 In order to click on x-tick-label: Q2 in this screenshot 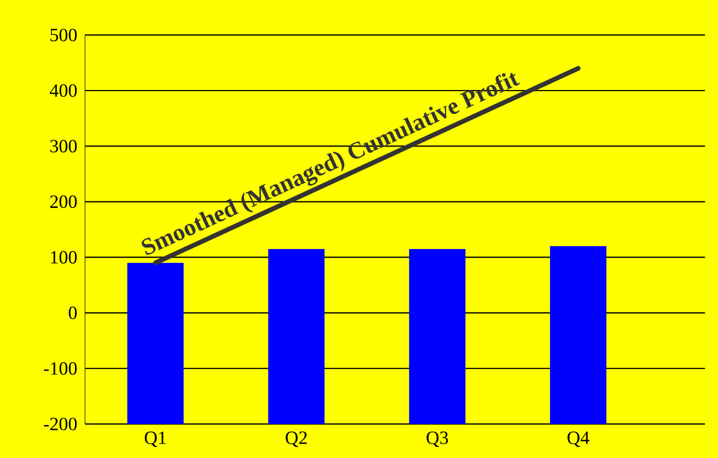, I will do `click(296, 439)`.